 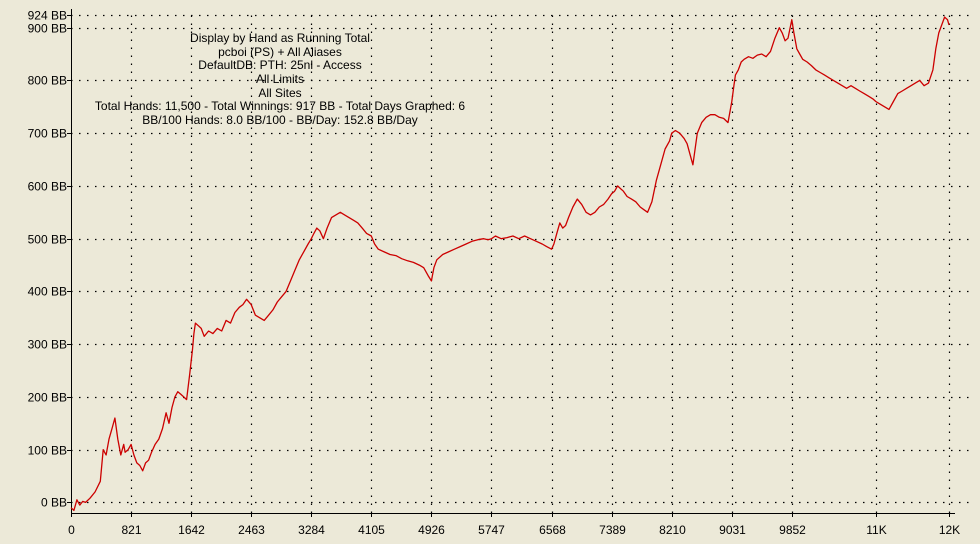 What do you see at coordinates (792, 530) in the screenshot?
I see `x-tick-label: 9852` at bounding box center [792, 530].